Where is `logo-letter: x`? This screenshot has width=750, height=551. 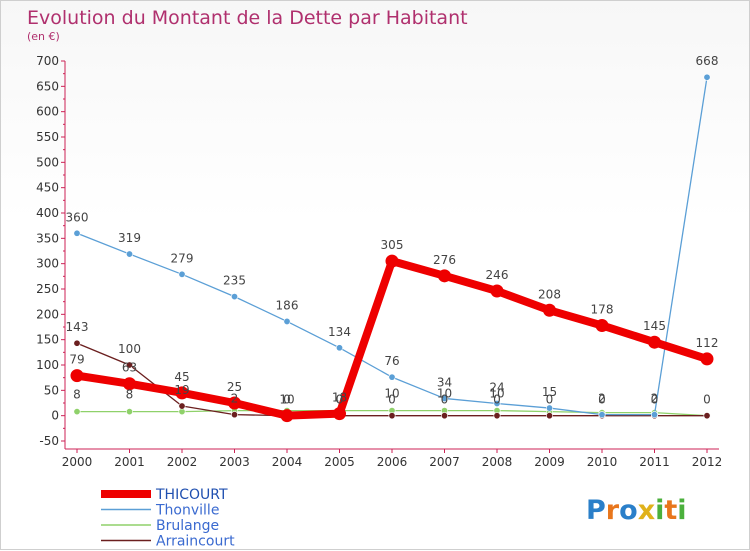 logo-letter: x is located at coordinates (646, 510).